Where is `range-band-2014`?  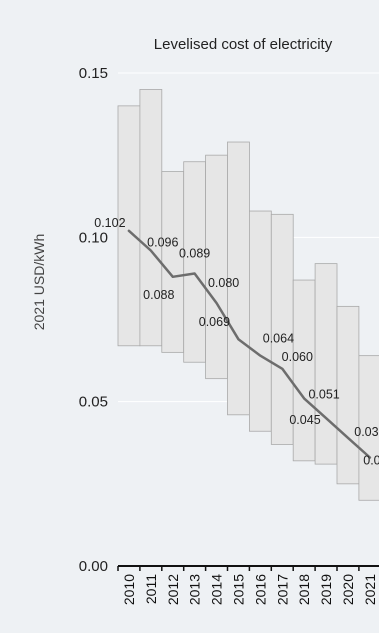 range-band-2014 is located at coordinates (216, 267).